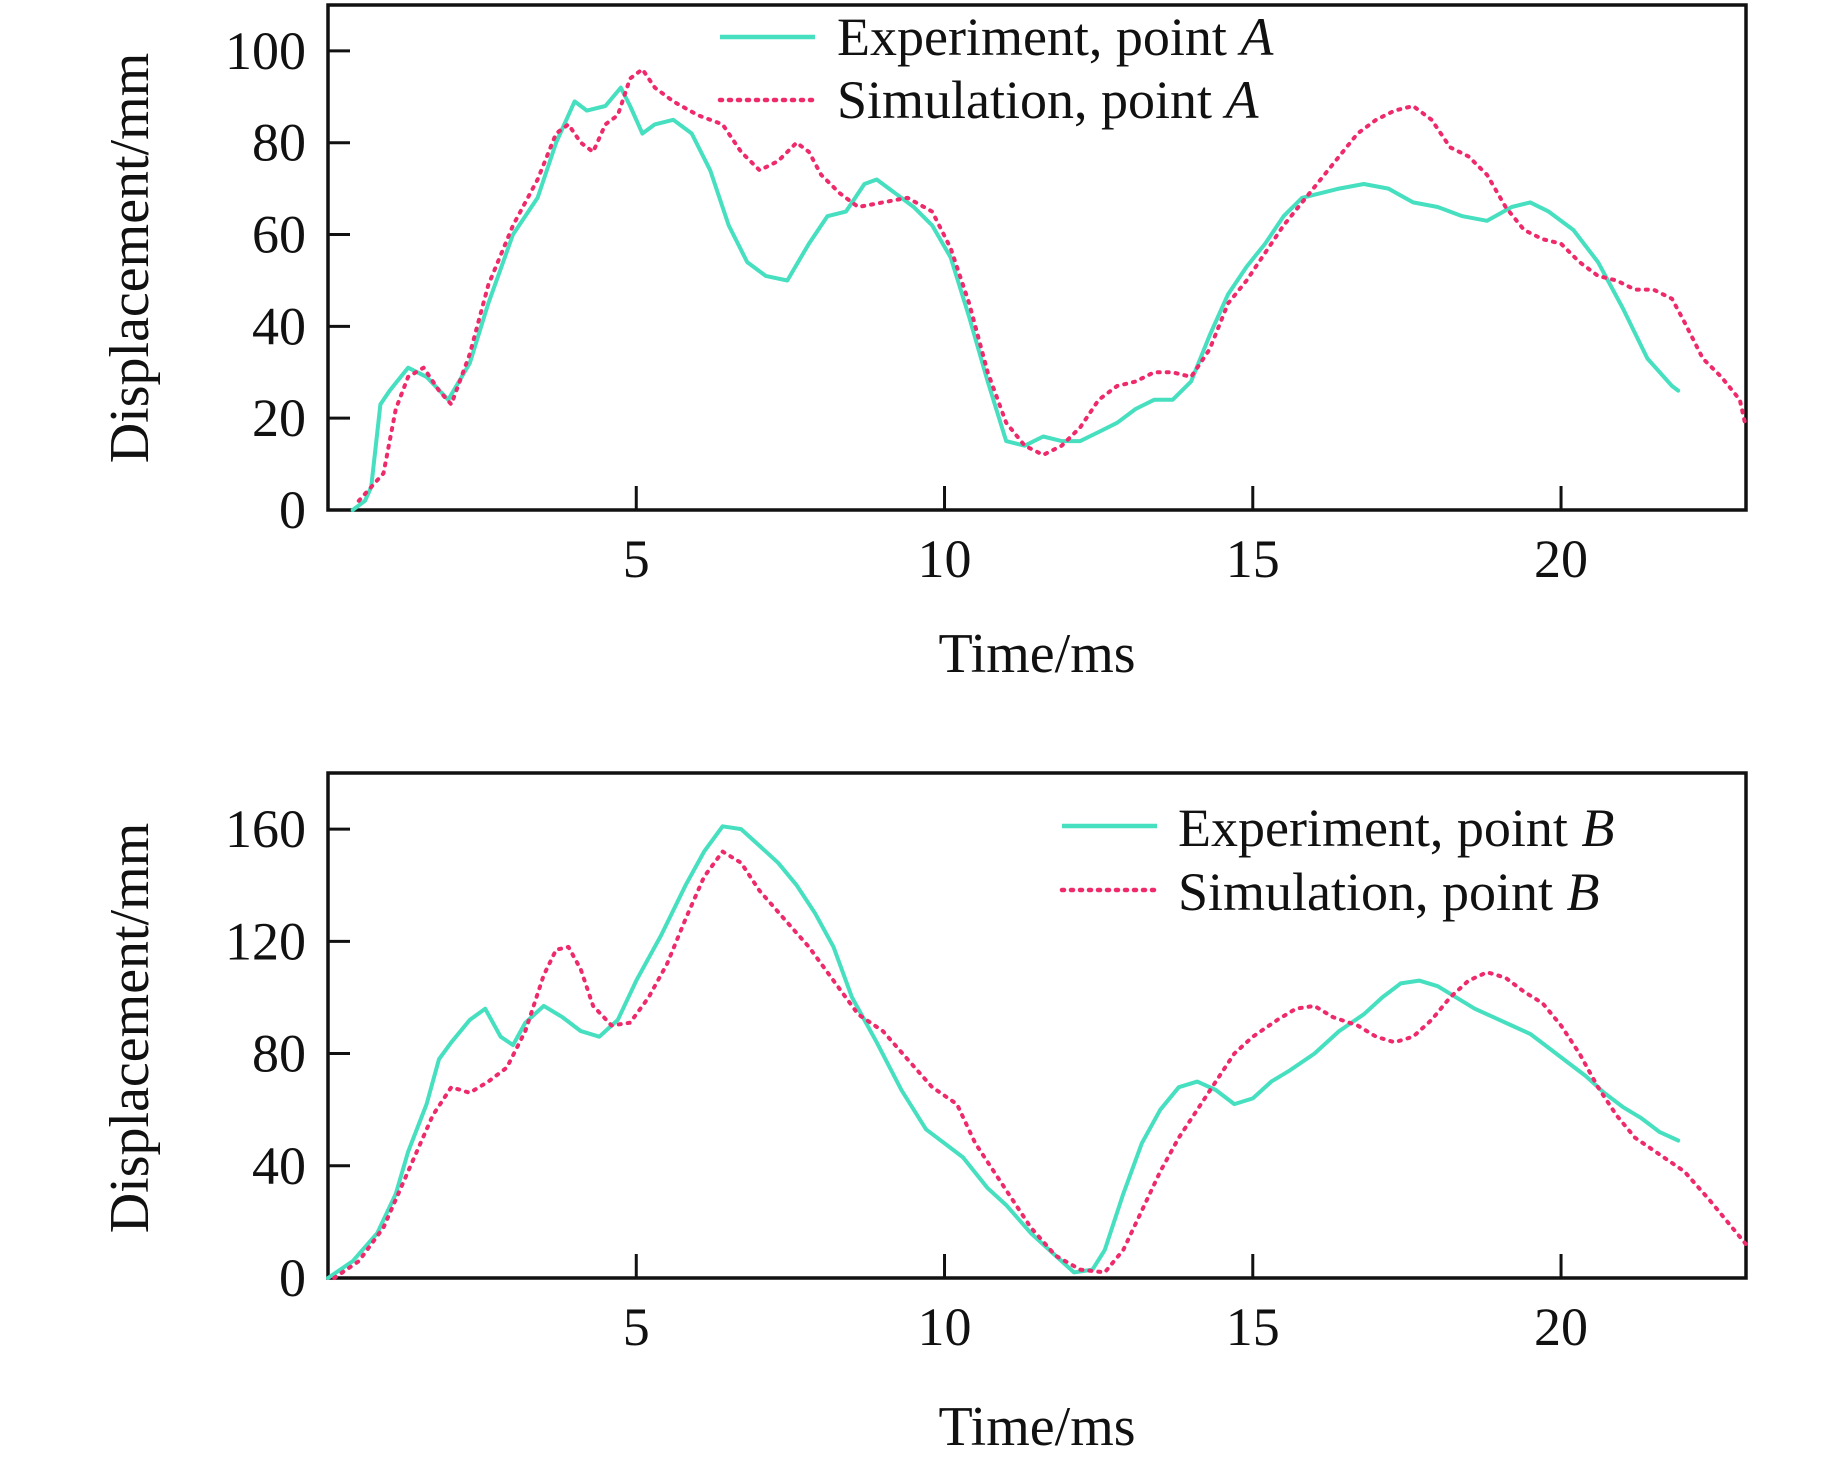 The width and height of the screenshot is (1843, 1466). What do you see at coordinates (1389, 892) in the screenshot?
I see `legend-entry-simulation: Simulation, point B` at bounding box center [1389, 892].